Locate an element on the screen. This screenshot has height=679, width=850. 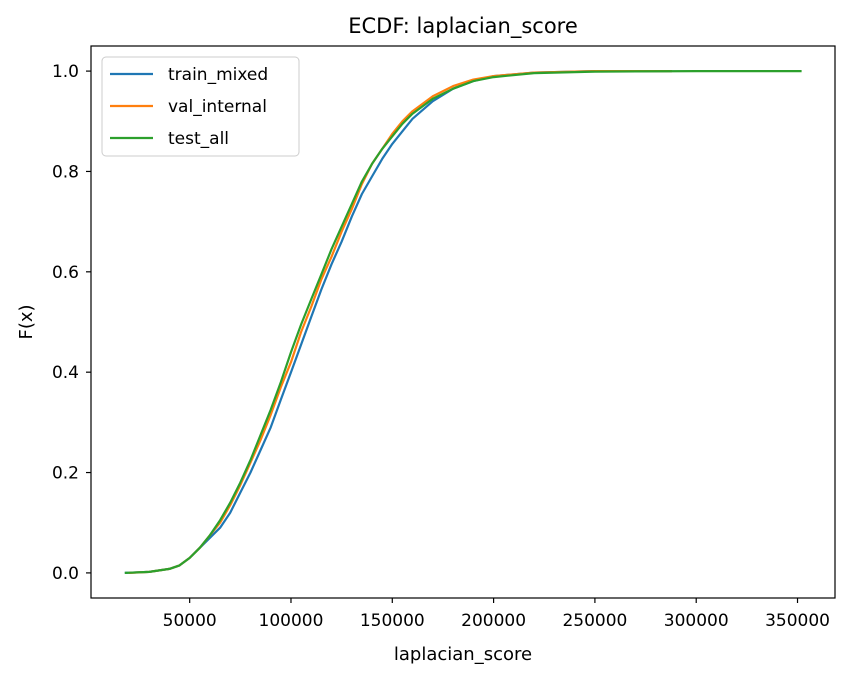
x-tick-label: 350000 is located at coordinates (797, 621).